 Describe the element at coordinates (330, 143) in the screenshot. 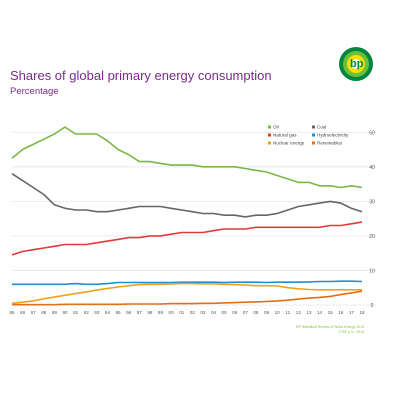

I see `legend-label: Renewables` at that location.